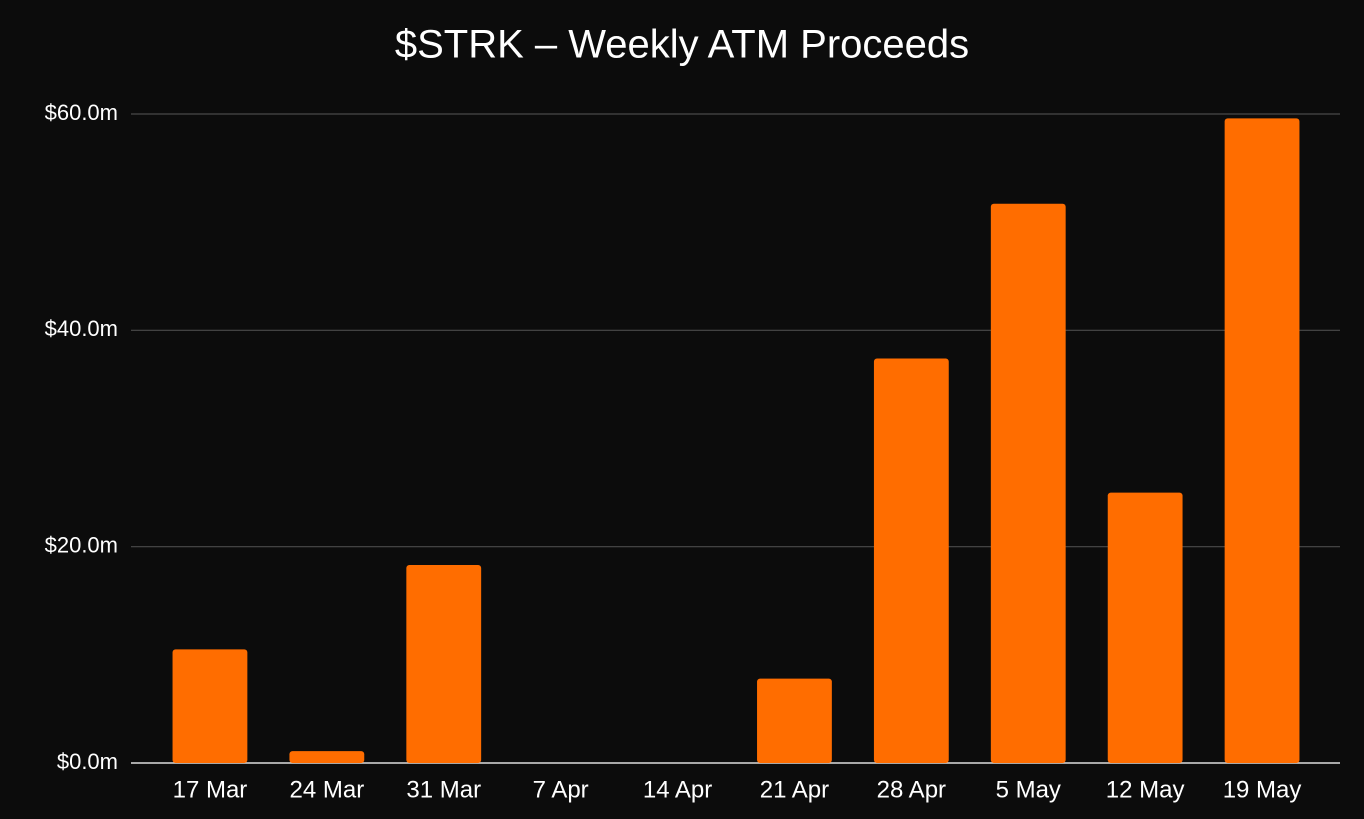  What do you see at coordinates (1028, 789) in the screenshot?
I see `x-tick-label: 5 May` at bounding box center [1028, 789].